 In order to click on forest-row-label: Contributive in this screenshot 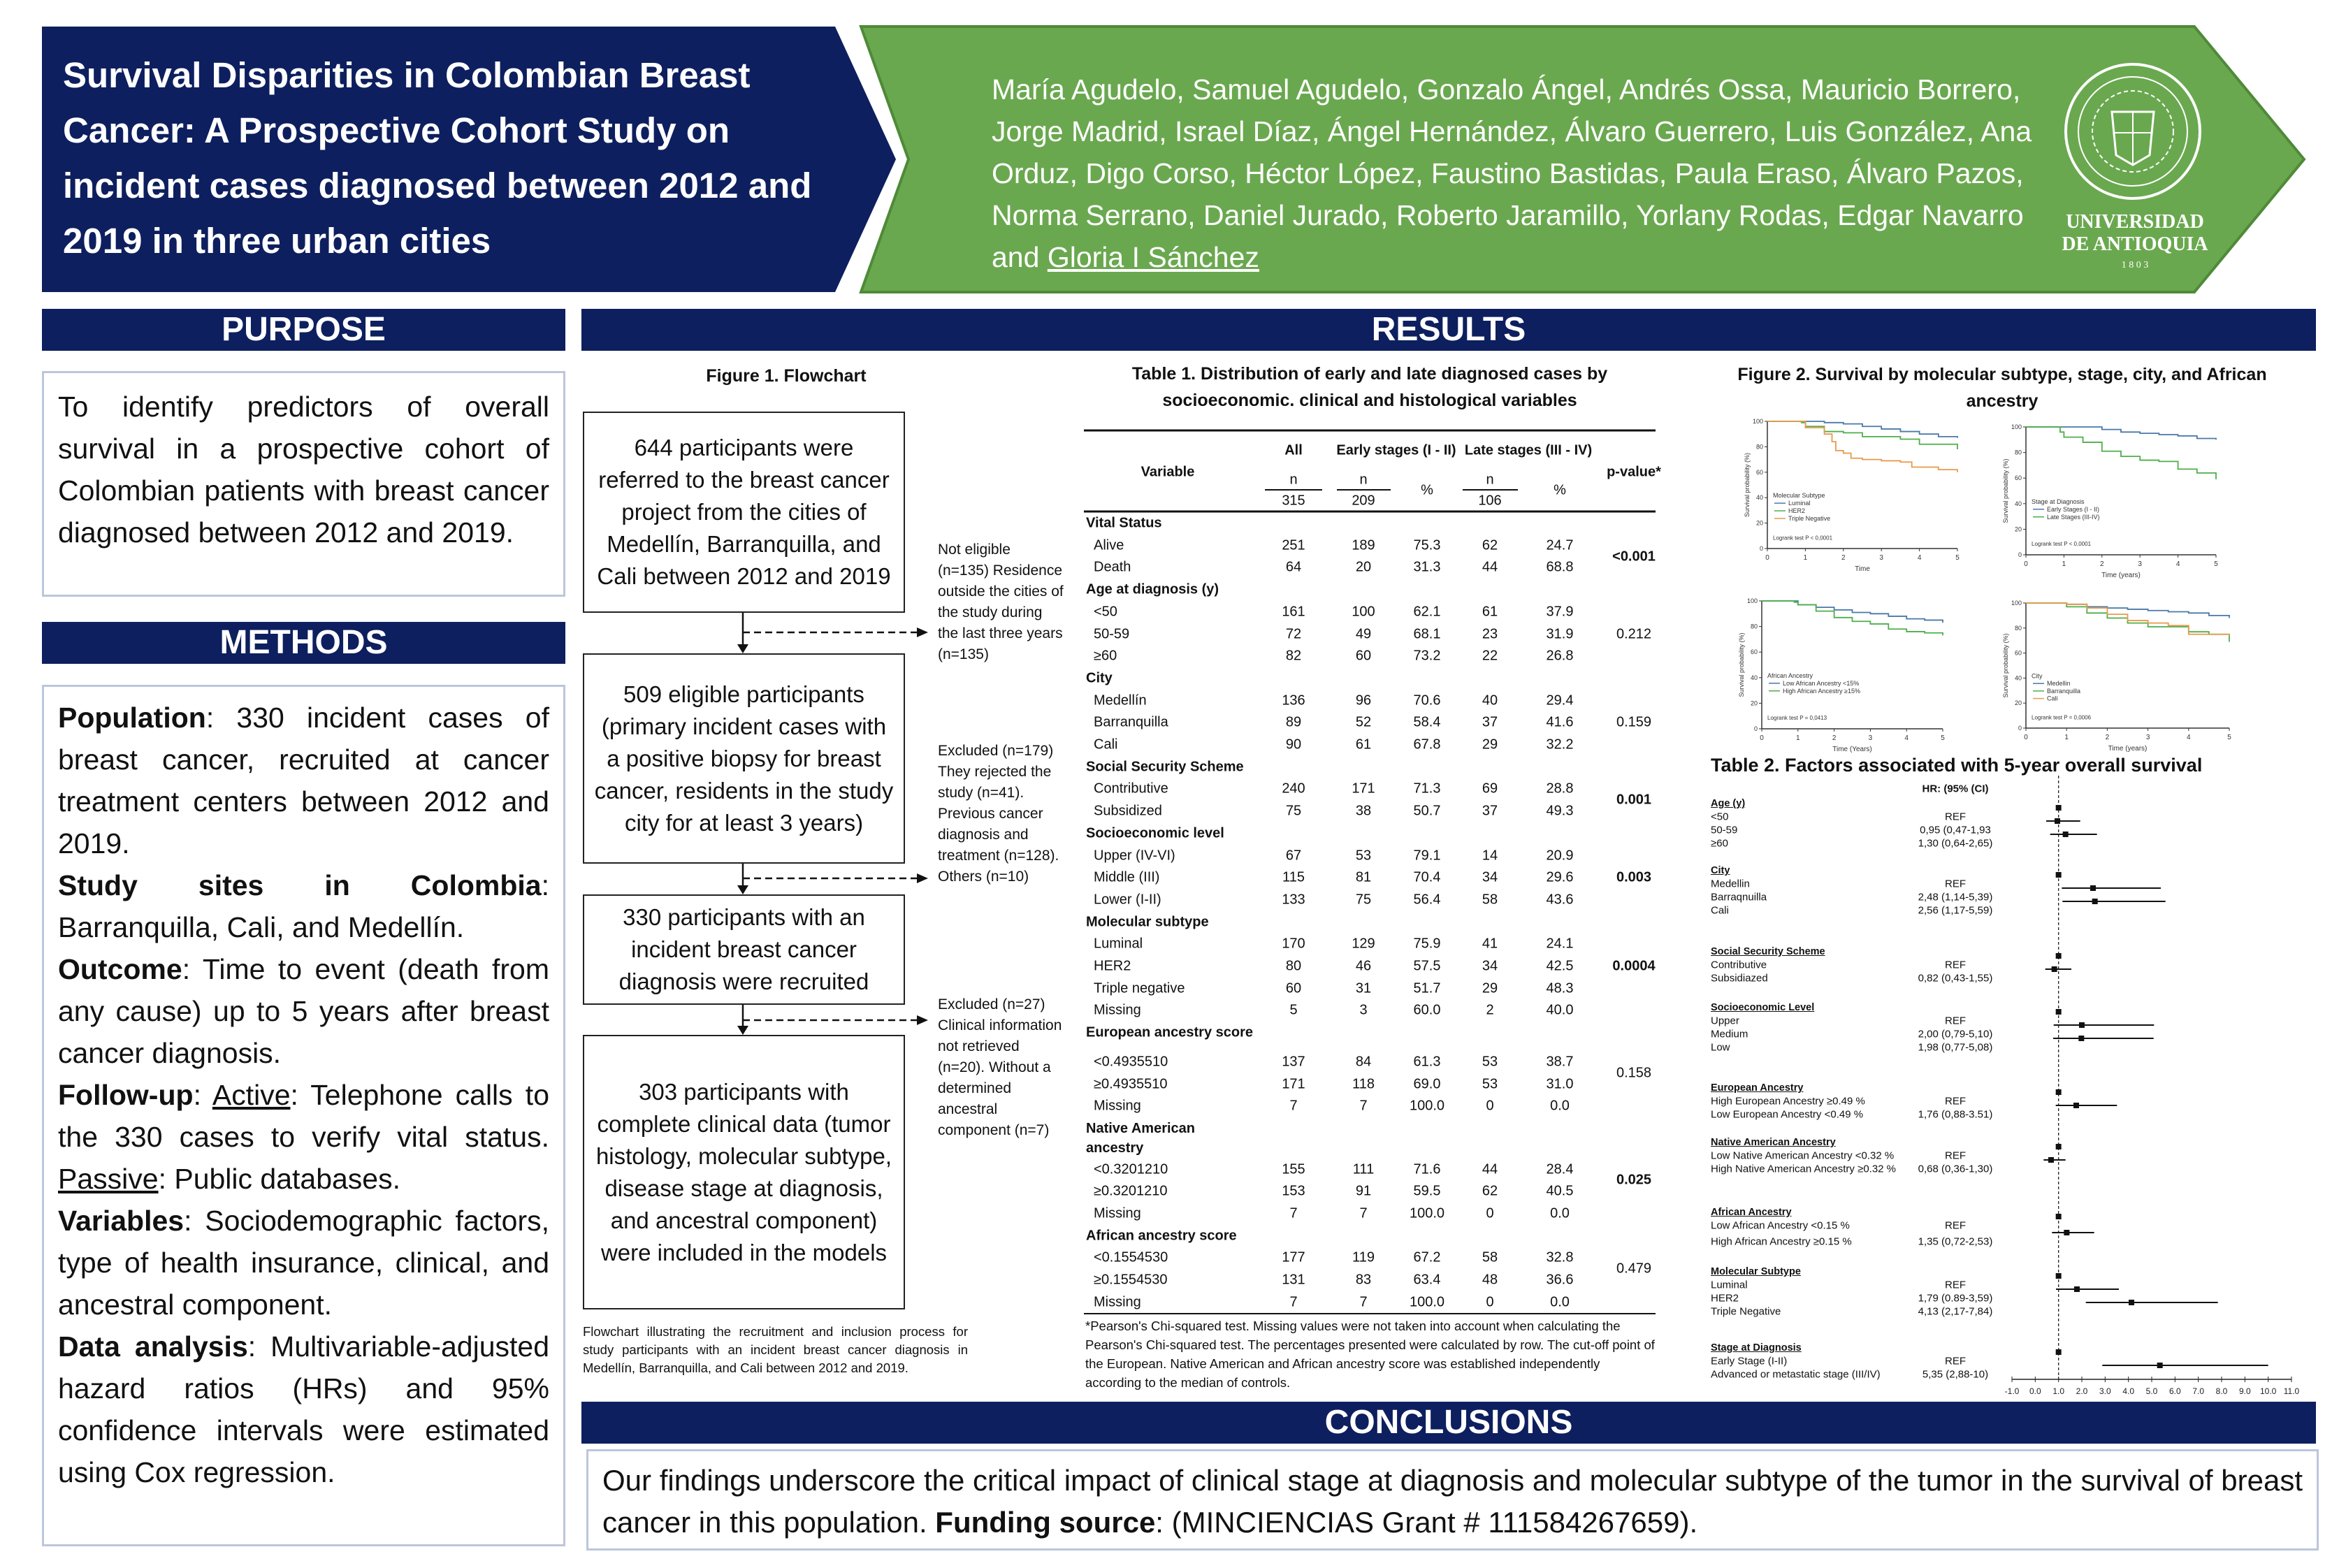, I will do `click(1739, 965)`.